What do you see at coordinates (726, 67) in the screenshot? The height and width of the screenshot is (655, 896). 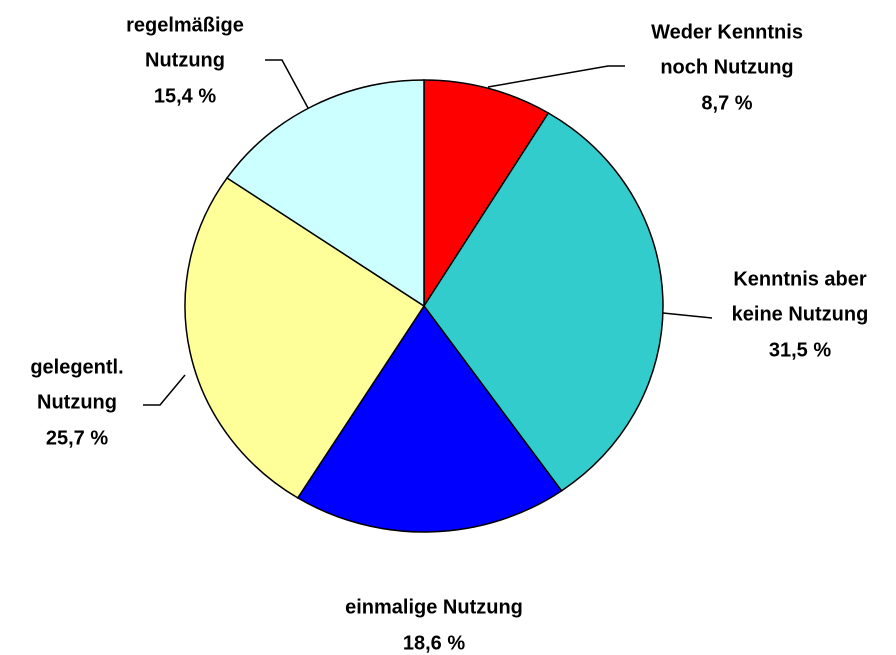 I see `slice-label: noch Nutzung` at bounding box center [726, 67].